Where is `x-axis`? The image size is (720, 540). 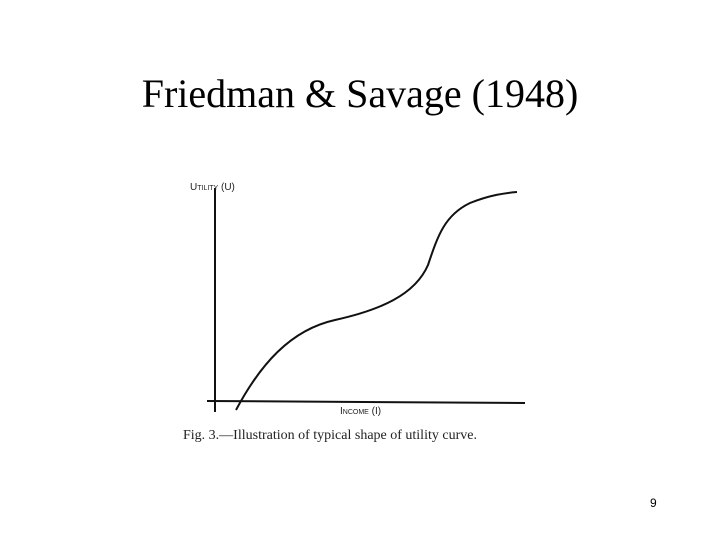
x-axis is located at coordinates (366, 402).